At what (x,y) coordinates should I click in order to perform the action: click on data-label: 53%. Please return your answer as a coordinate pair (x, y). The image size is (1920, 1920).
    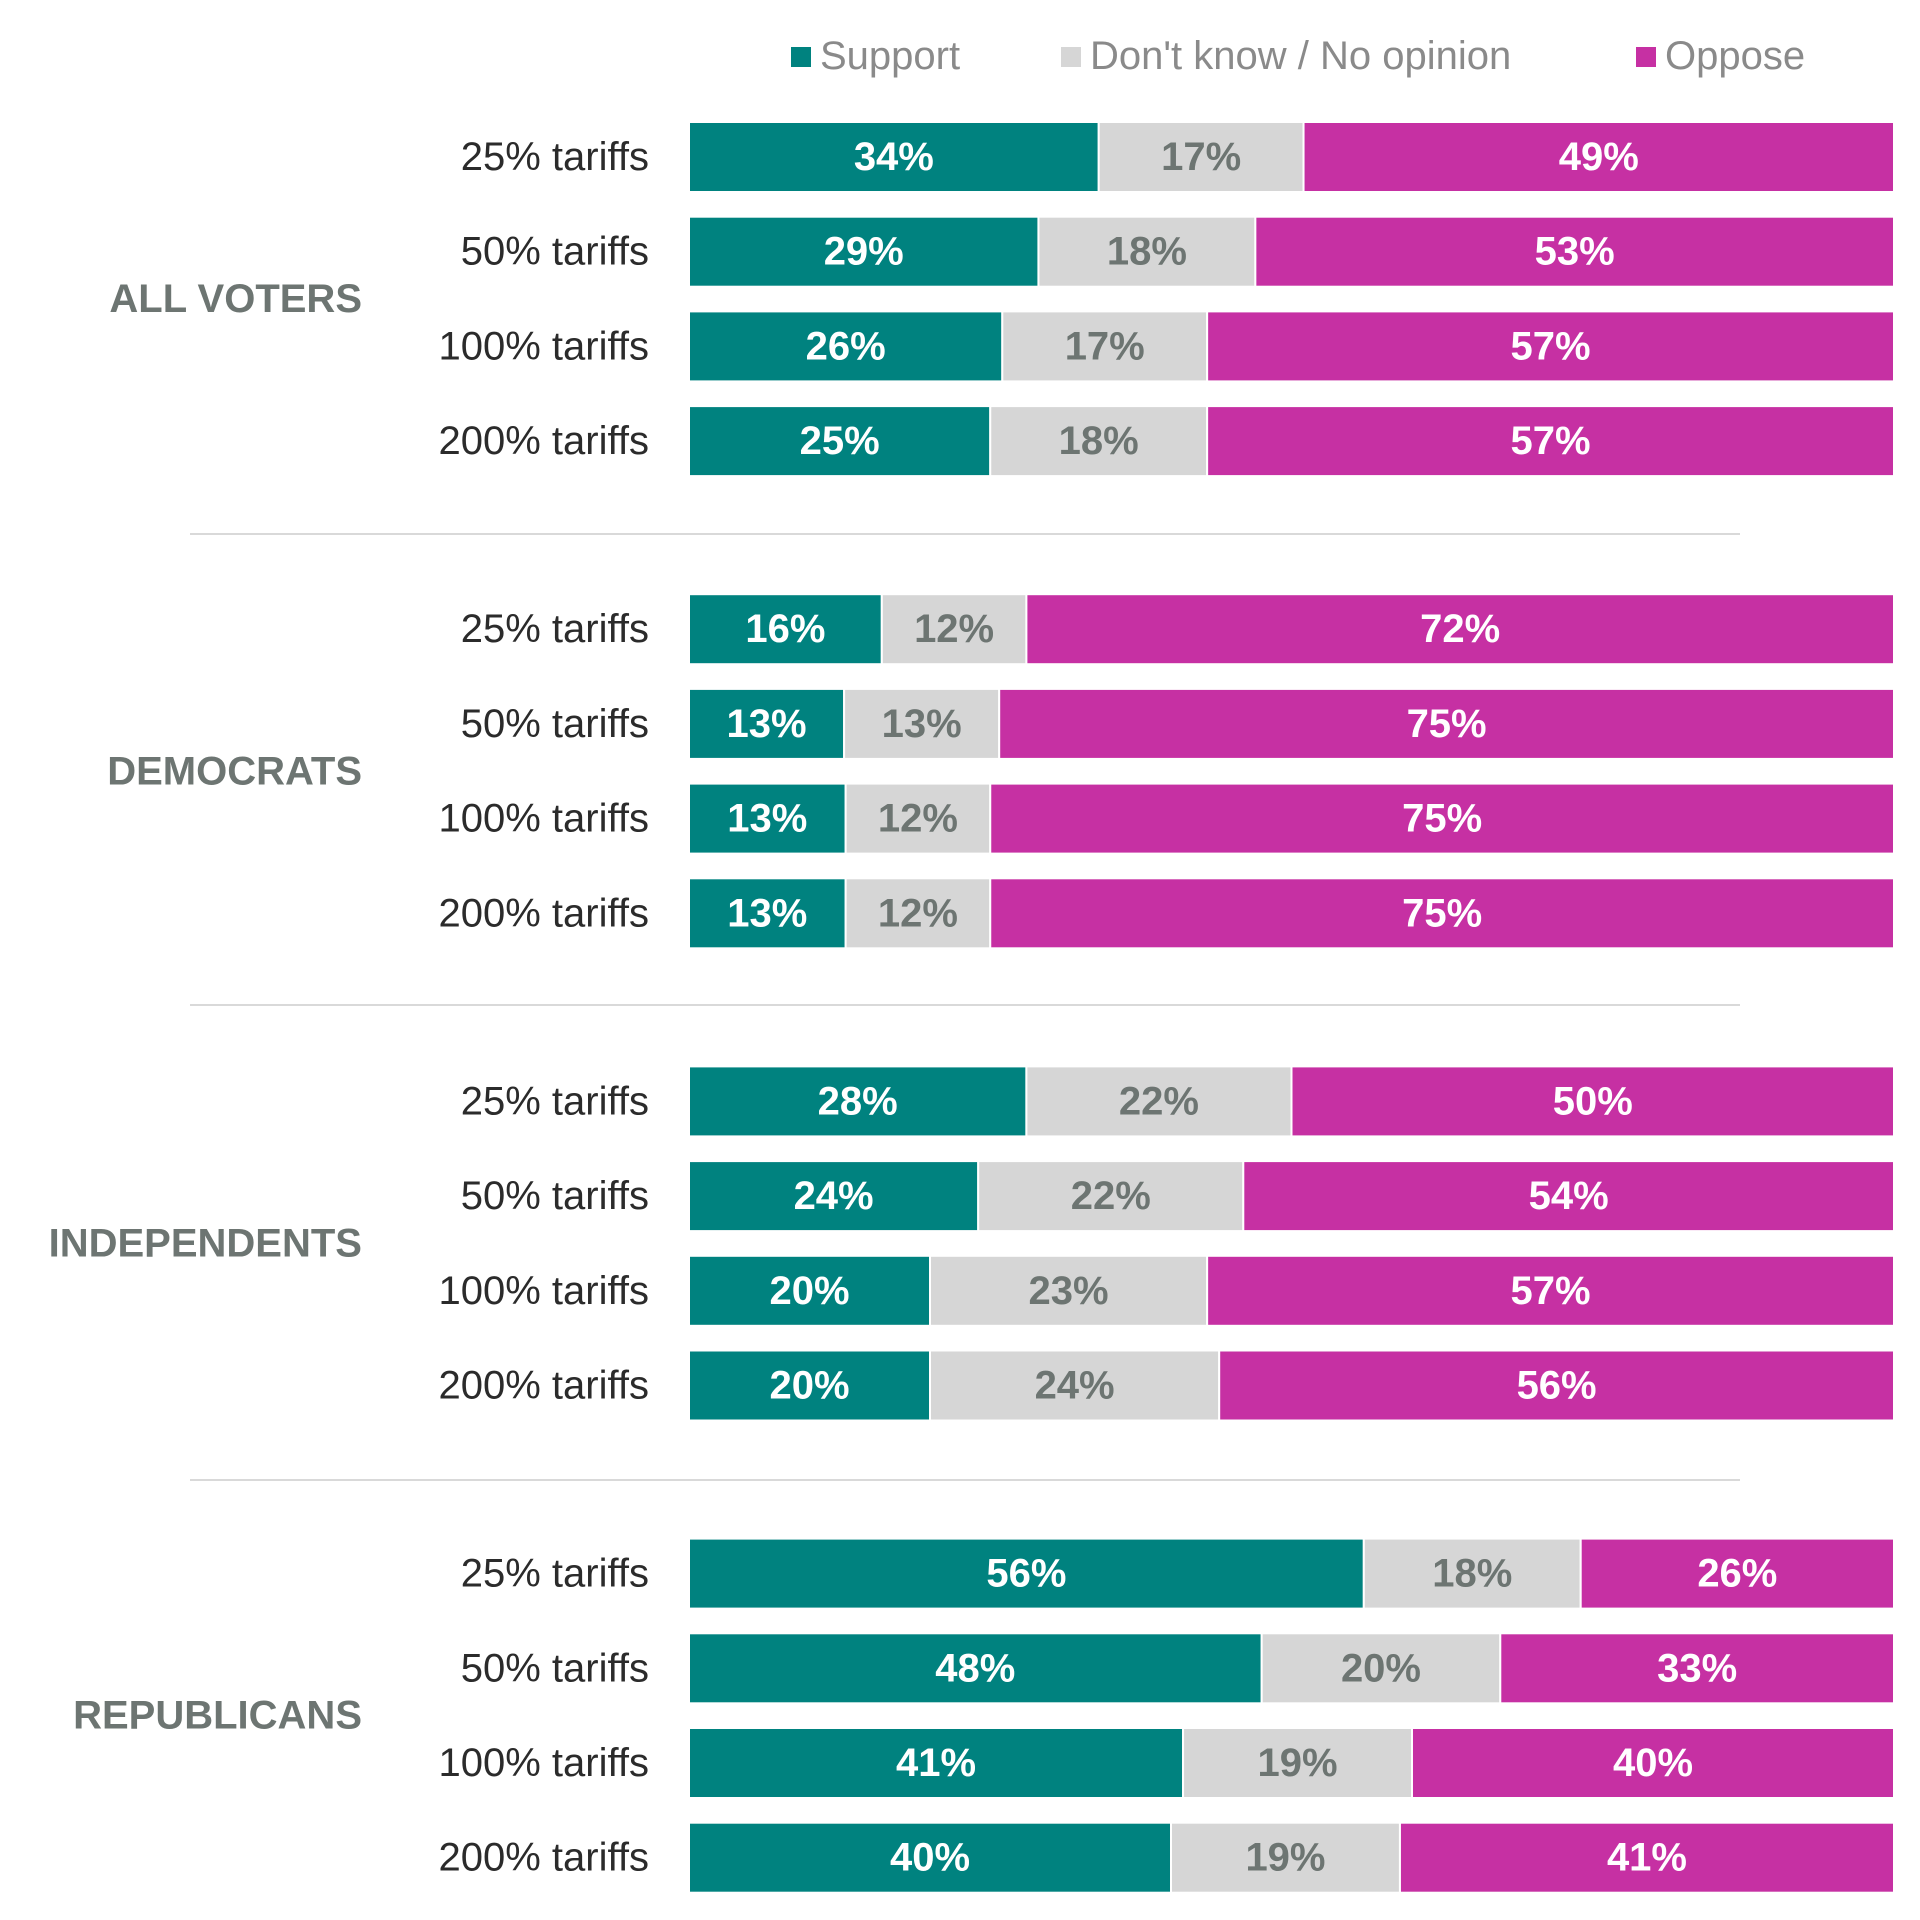
    Looking at the image, I should click on (1575, 252).